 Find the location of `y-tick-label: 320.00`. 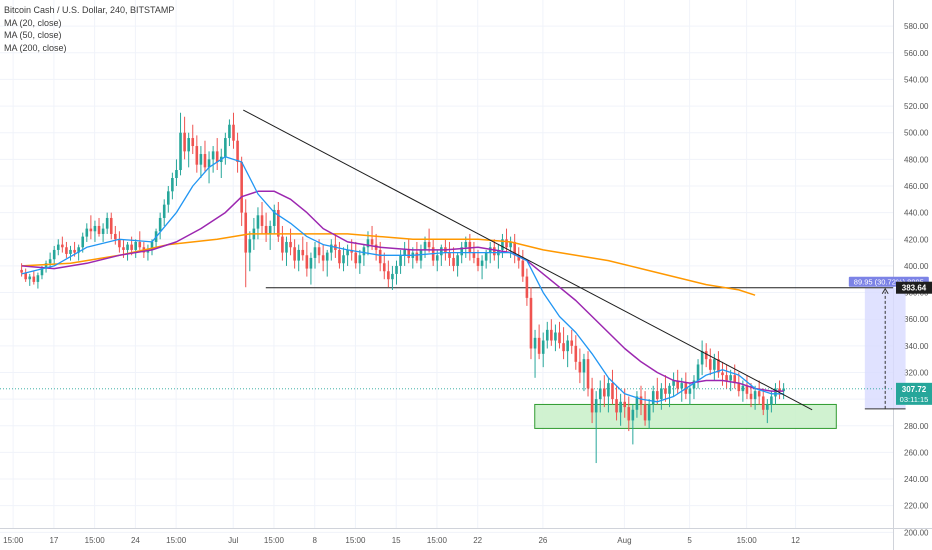

y-tick-label: 320.00 is located at coordinates (916, 372).